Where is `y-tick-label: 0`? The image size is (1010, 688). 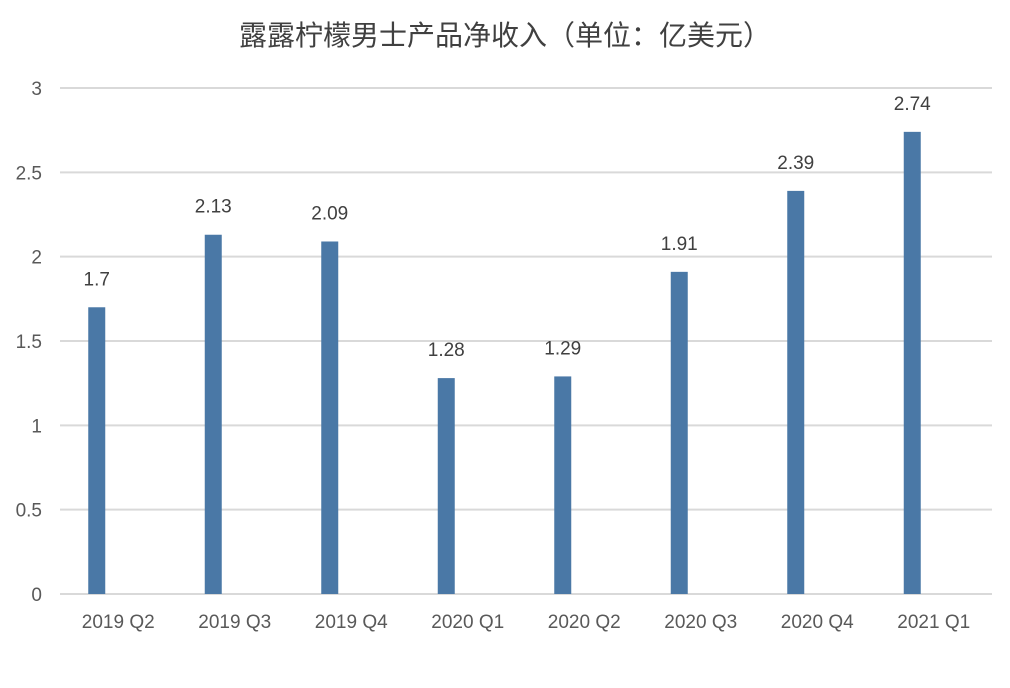
y-tick-label: 0 is located at coordinates (36, 595).